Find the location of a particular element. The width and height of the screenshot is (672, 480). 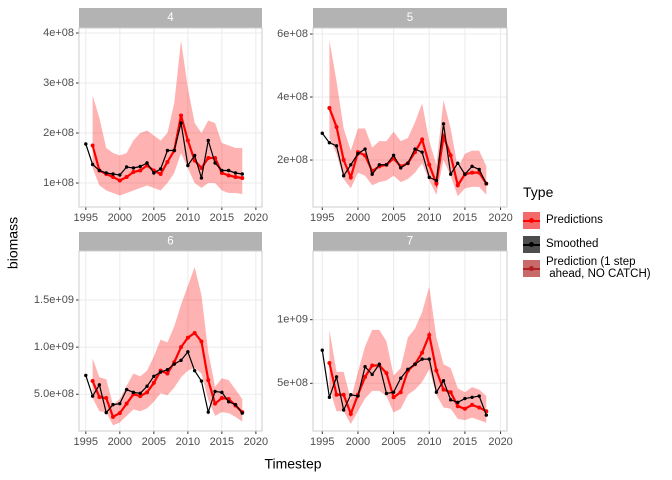

x-tick-label: 2005 is located at coordinates (393, 218).